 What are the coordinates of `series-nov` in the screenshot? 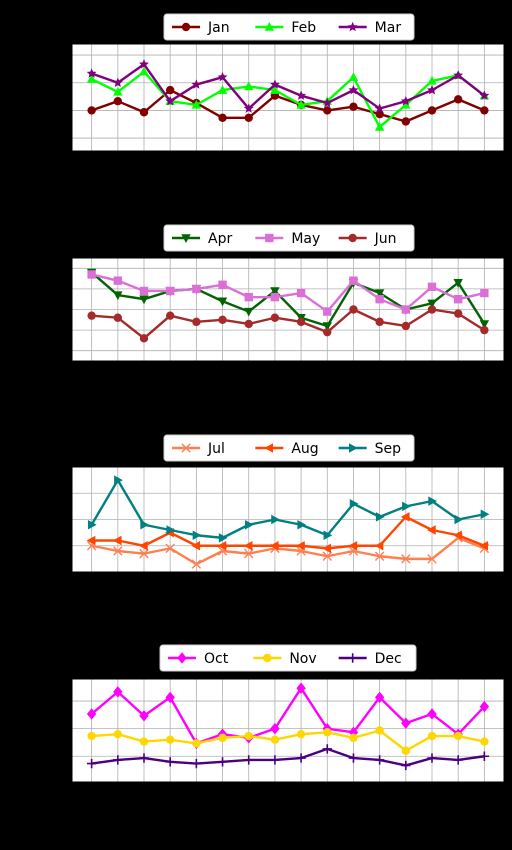 It's located at (288, 740).